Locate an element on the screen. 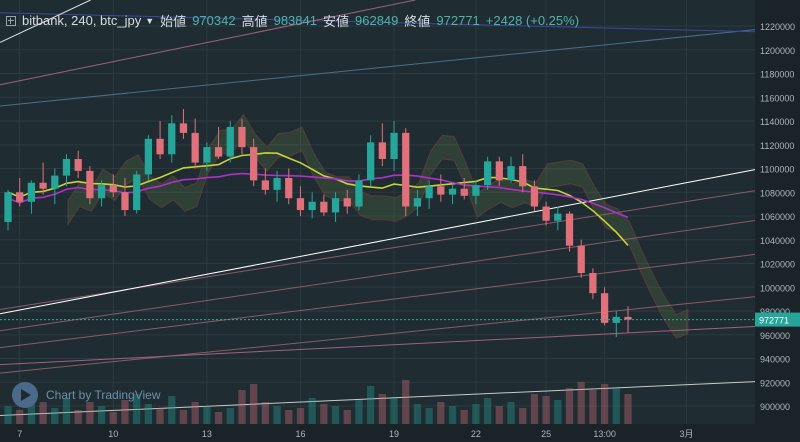 Image resolution: width=800 pixels, height=442 pixels. tradingview-watermark: Chart by TradingView is located at coordinates (86, 395).